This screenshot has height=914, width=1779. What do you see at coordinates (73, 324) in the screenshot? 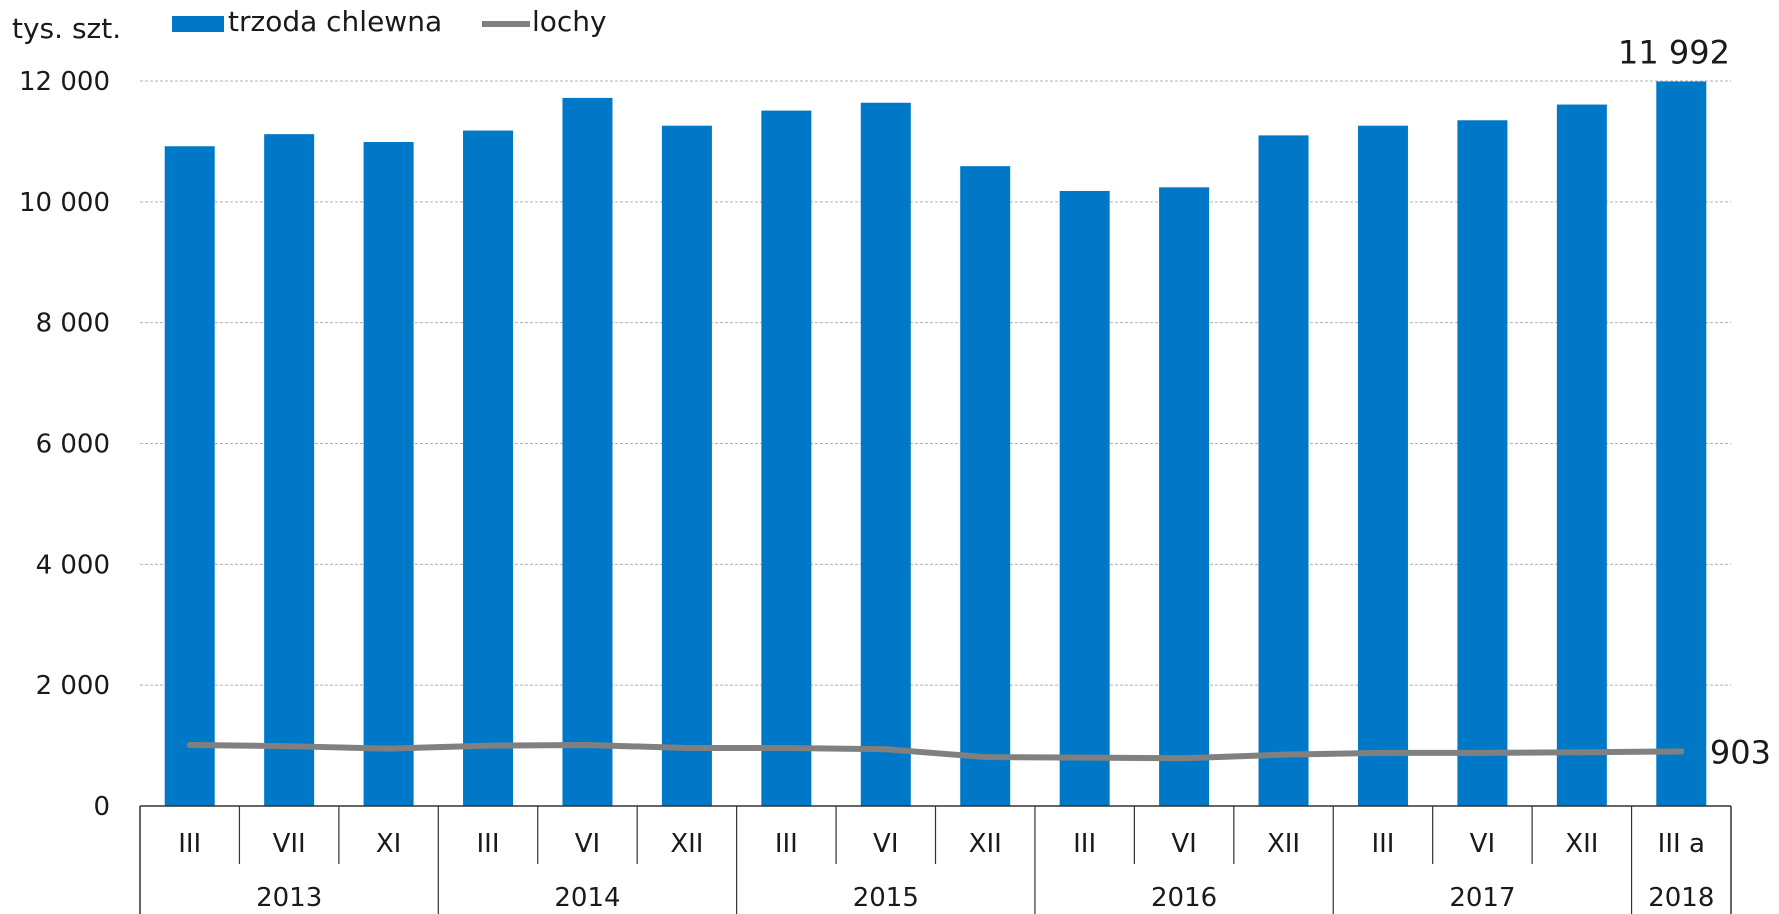
I see `y-tick-label: 8 000` at bounding box center [73, 324].